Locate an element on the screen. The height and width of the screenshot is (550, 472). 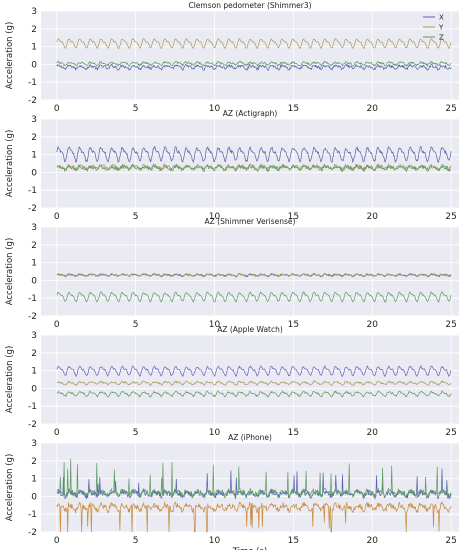
chart-title: AZ (Apple Watch) is located at coordinates (250, 329).